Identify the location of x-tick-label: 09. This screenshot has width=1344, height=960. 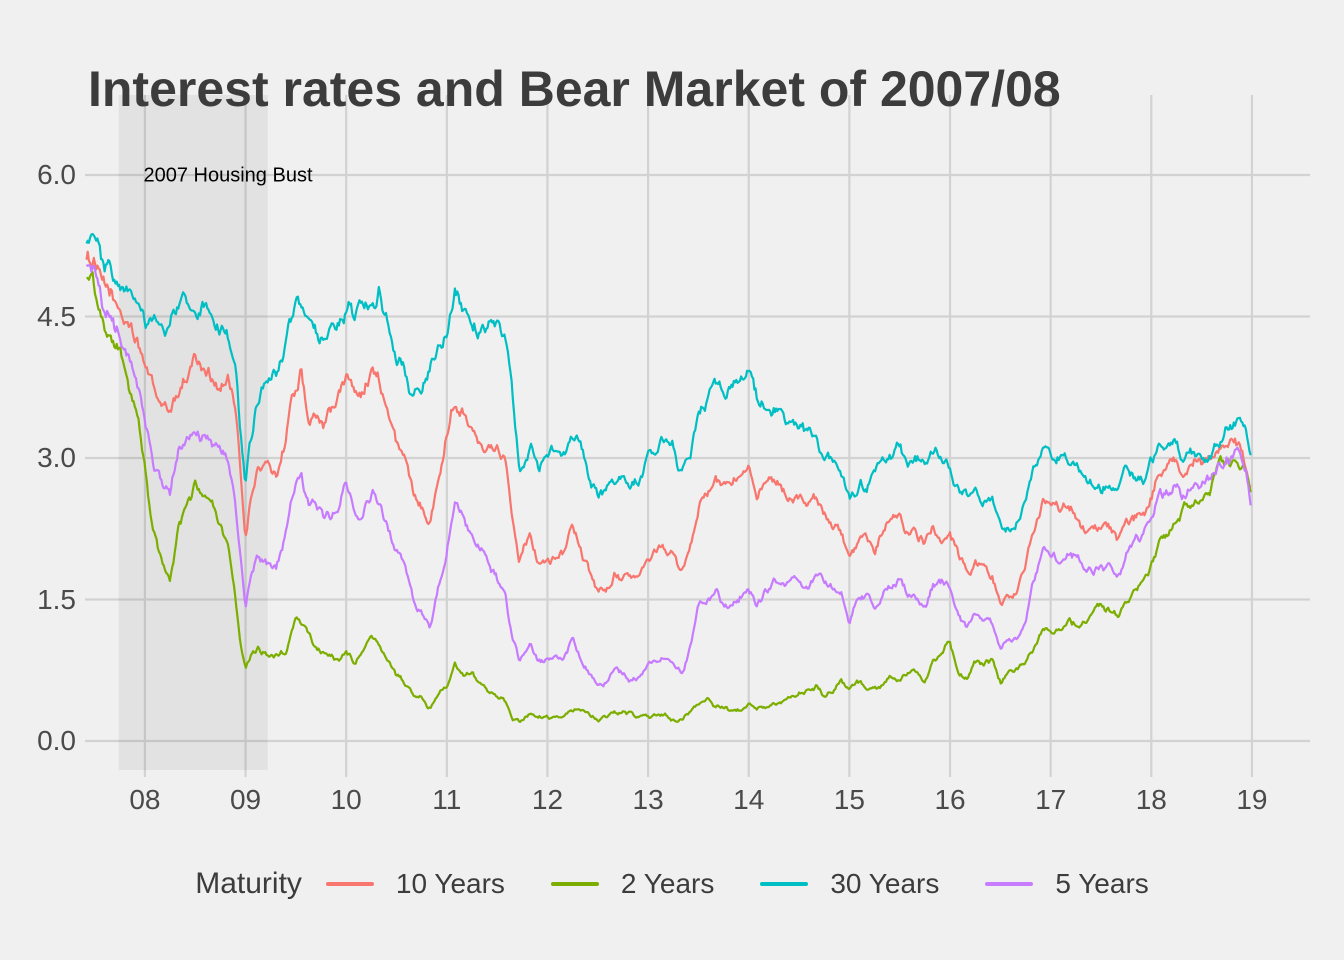
(245, 799).